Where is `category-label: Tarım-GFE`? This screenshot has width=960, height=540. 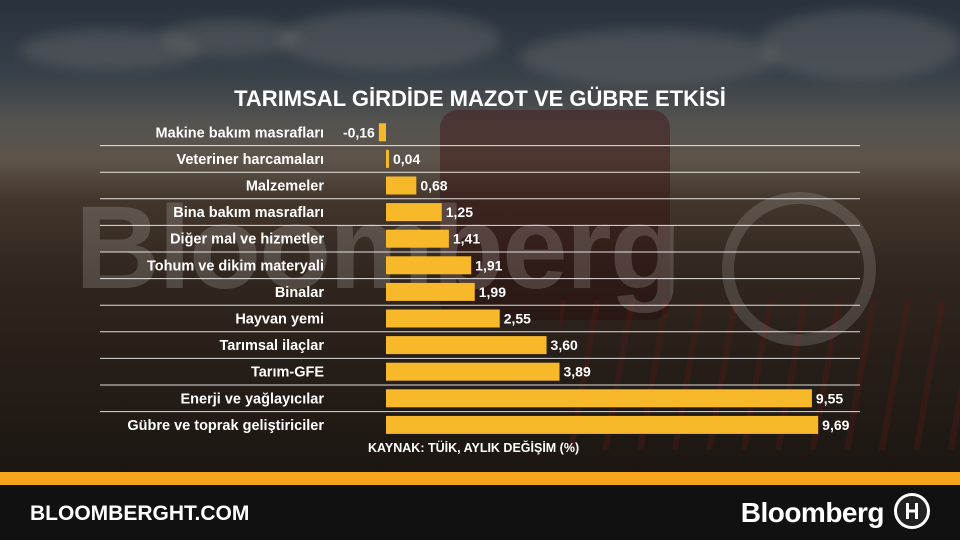 category-label: Tarım-GFE is located at coordinates (287, 373).